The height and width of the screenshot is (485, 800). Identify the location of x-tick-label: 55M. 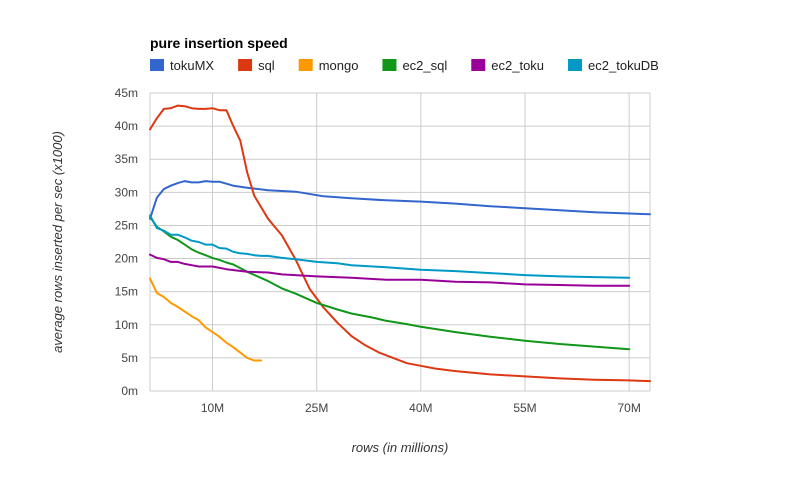
(524, 408).